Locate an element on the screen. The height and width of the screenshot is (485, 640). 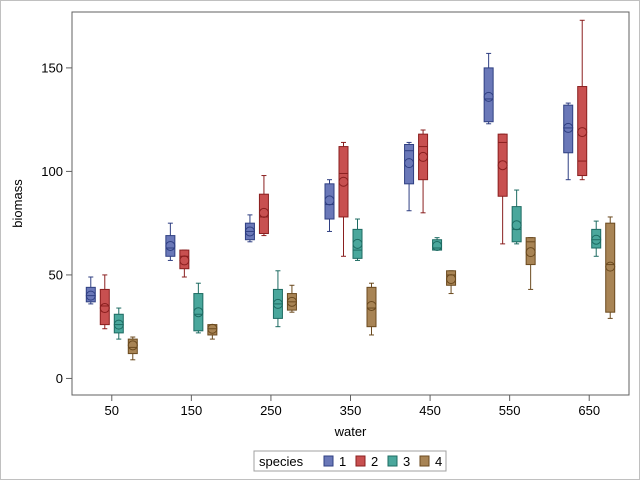
legend-title: species is located at coordinates (281, 461).